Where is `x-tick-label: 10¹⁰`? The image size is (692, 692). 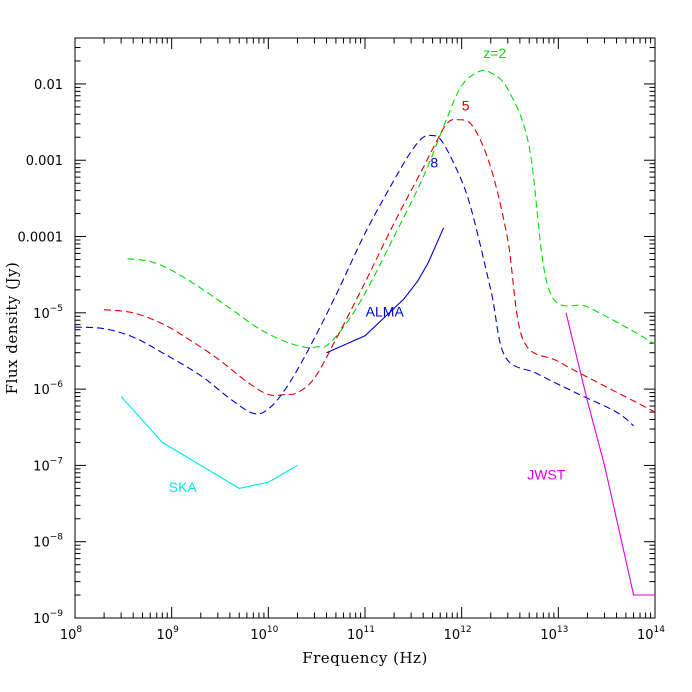 x-tick-label: 10¹⁰ is located at coordinates (264, 634).